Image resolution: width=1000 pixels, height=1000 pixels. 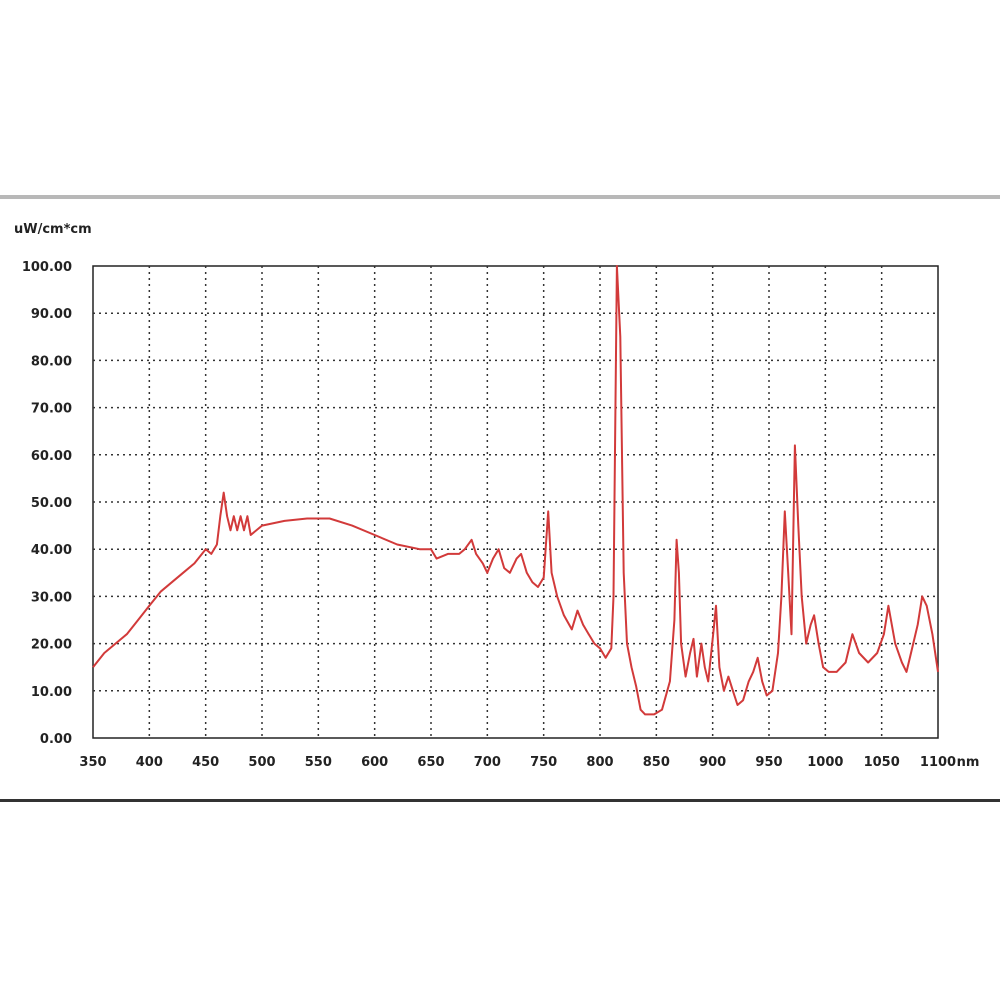 I want to click on x-tick-label: 550, so click(x=318, y=762).